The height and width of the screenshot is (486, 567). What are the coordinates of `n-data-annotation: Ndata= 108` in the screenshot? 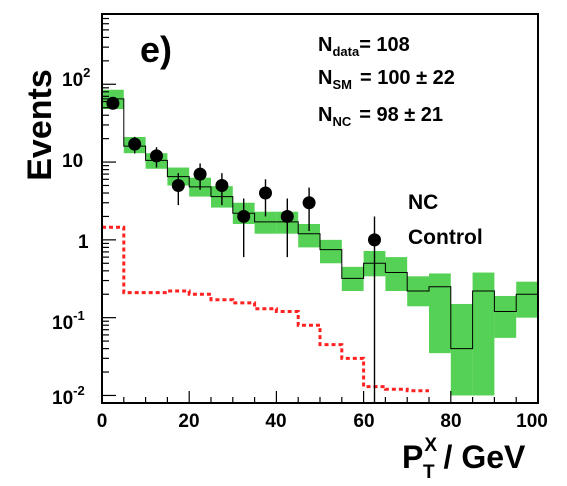 It's located at (364, 46).